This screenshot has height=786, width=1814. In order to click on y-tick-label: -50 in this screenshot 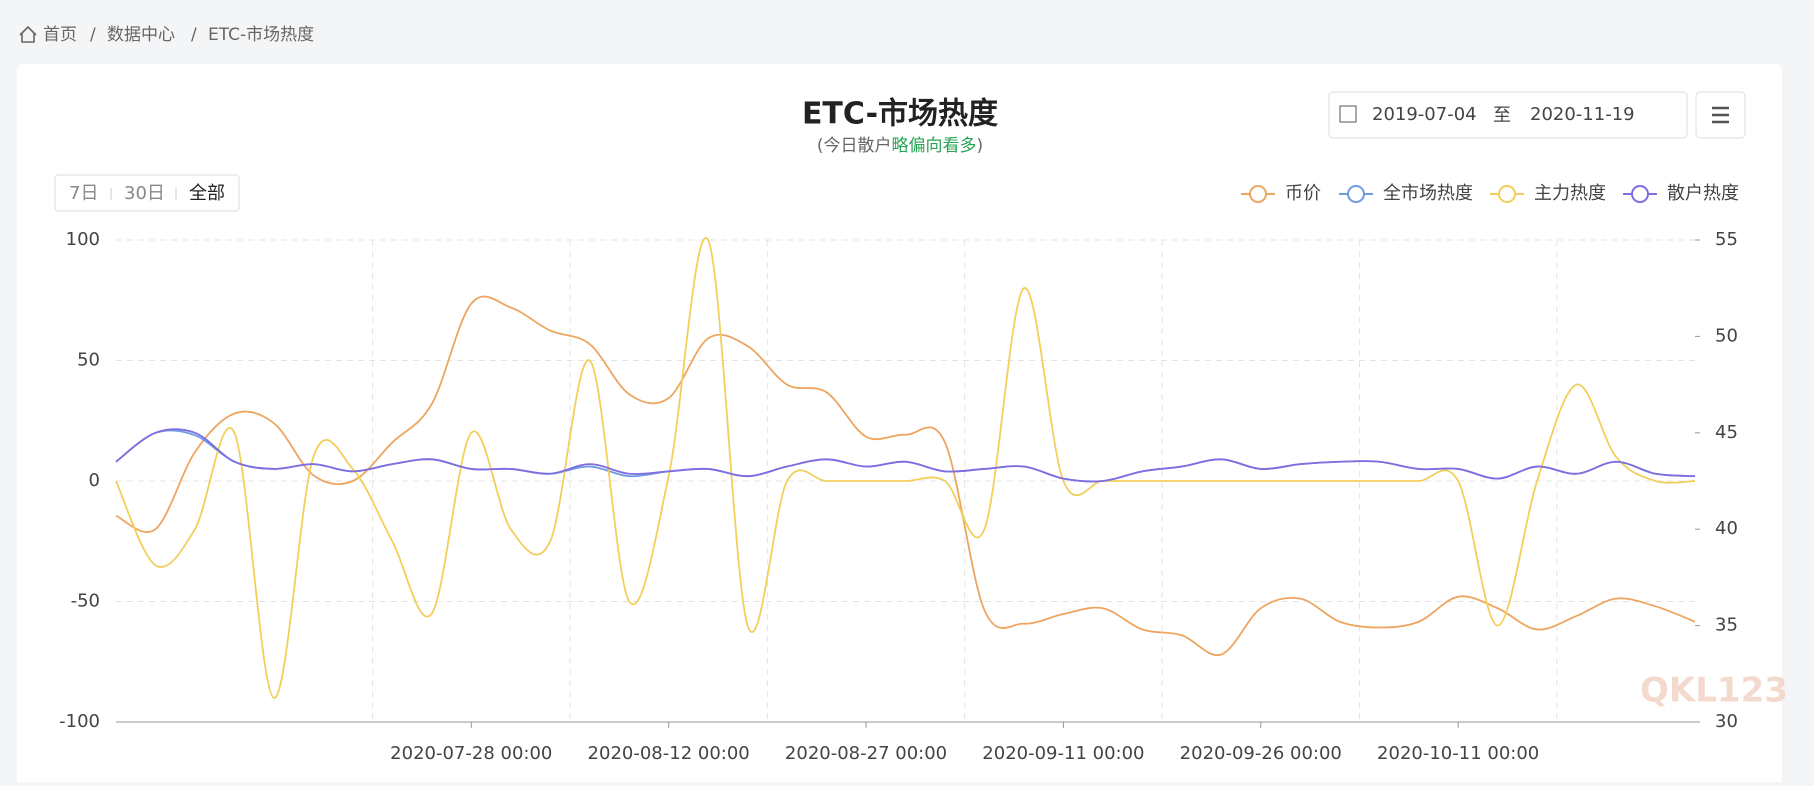, I will do `click(85, 601)`.